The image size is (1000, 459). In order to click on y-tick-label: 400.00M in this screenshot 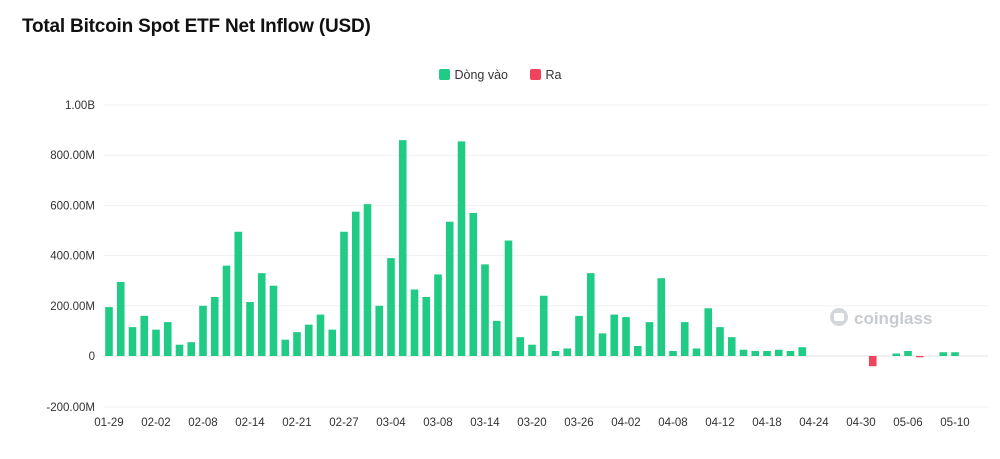, I will do `click(72, 257)`.